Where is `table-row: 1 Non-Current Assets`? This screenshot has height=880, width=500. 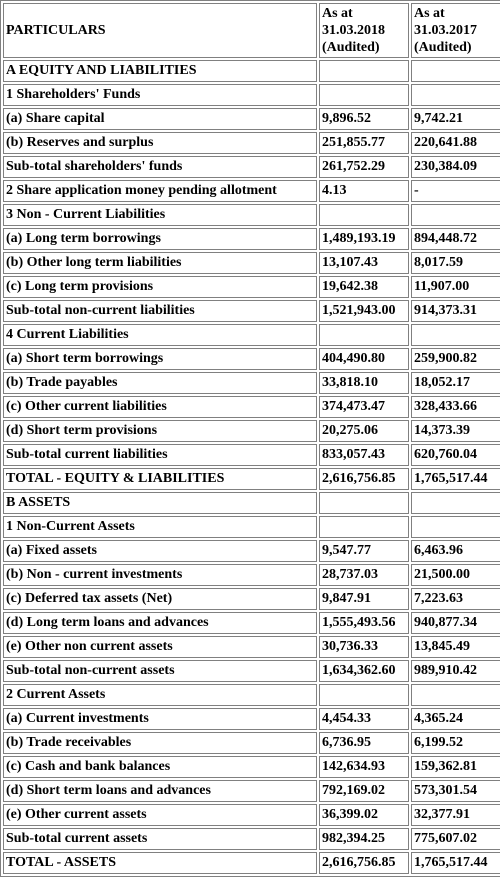 table-row: 1 Non-Current Assets is located at coordinates (251, 527).